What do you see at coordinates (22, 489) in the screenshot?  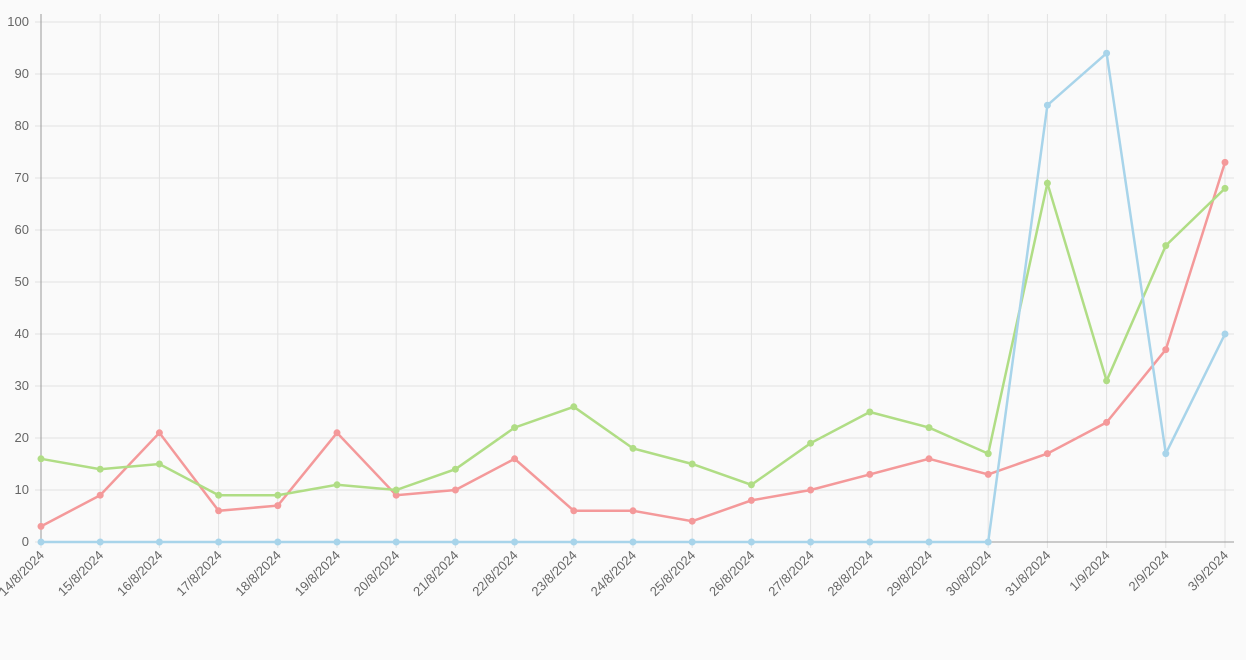 I see `y-tick-label: 10` at bounding box center [22, 489].